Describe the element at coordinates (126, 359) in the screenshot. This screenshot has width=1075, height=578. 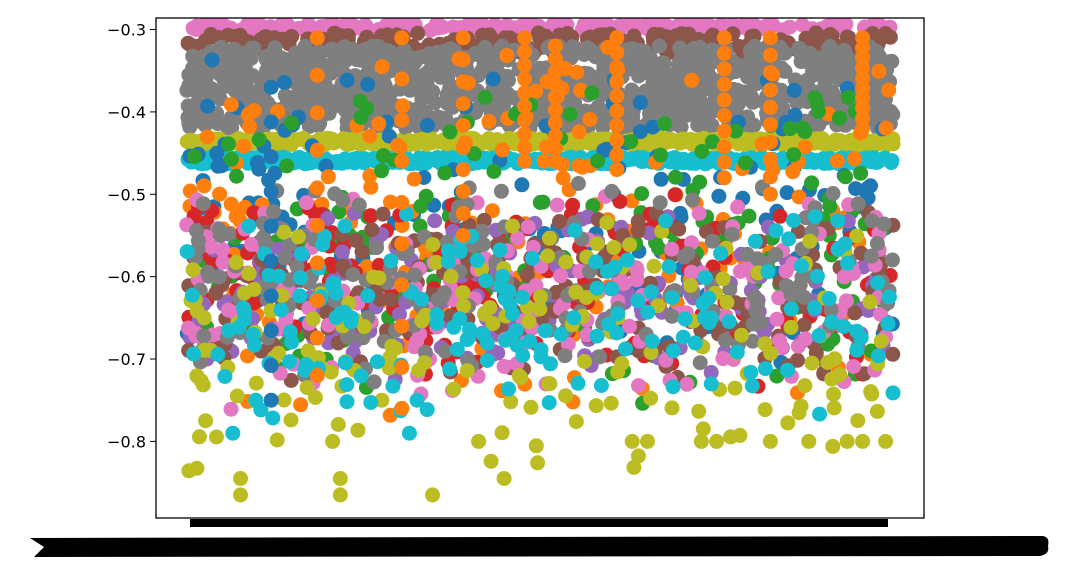
I see `y-tick-label: −0.7` at that location.